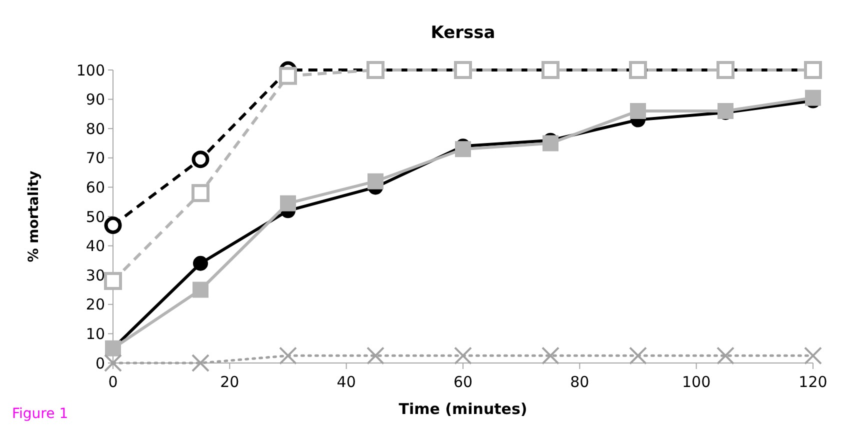  Describe the element at coordinates (95, 275) in the screenshot. I see `y-tick-label: 30` at that location.